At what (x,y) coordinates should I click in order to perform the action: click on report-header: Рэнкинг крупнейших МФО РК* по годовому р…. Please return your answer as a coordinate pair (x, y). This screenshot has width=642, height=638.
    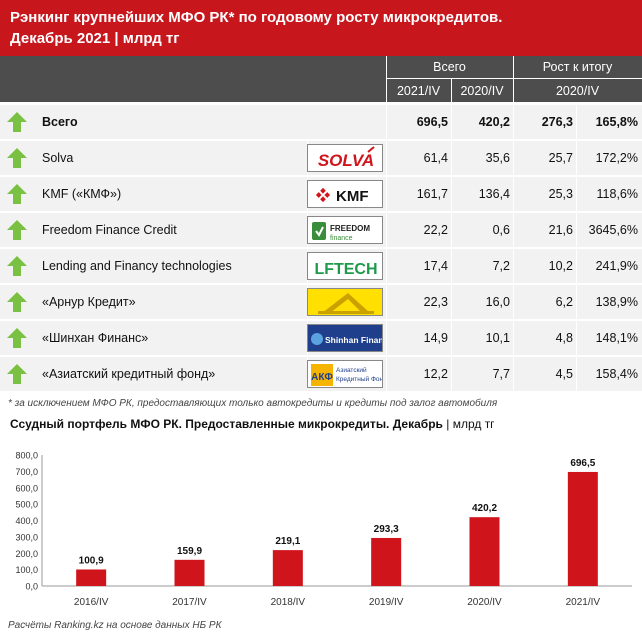
    Looking at the image, I should click on (321, 28).